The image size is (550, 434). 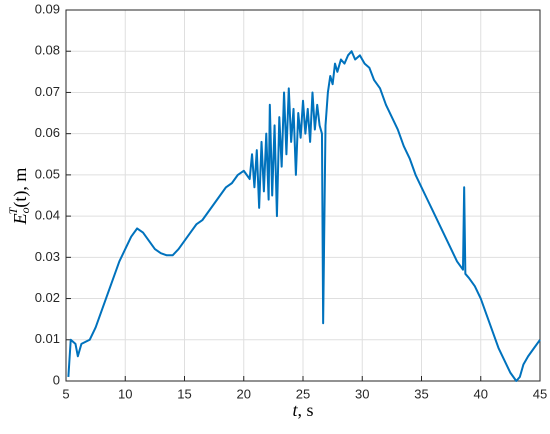 What do you see at coordinates (303, 393) in the screenshot?
I see `x-tick-label: 25` at bounding box center [303, 393].